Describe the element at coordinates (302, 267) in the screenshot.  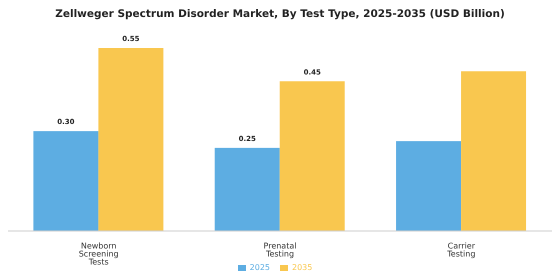
I see `legend-label: 2035` at that location.